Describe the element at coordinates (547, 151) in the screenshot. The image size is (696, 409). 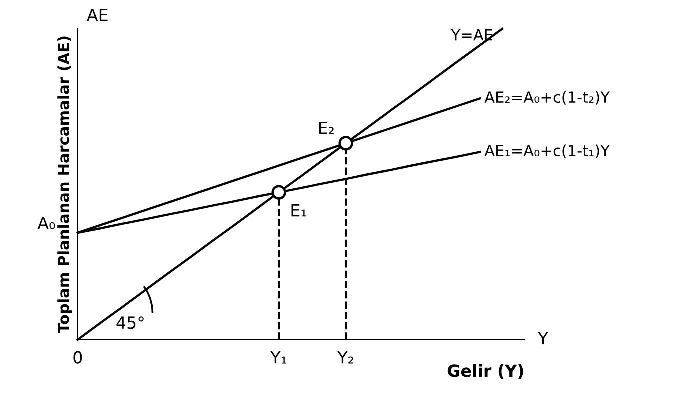
I see `series-label: AE₁=A₀+c(1-t₁)Y` at that location.